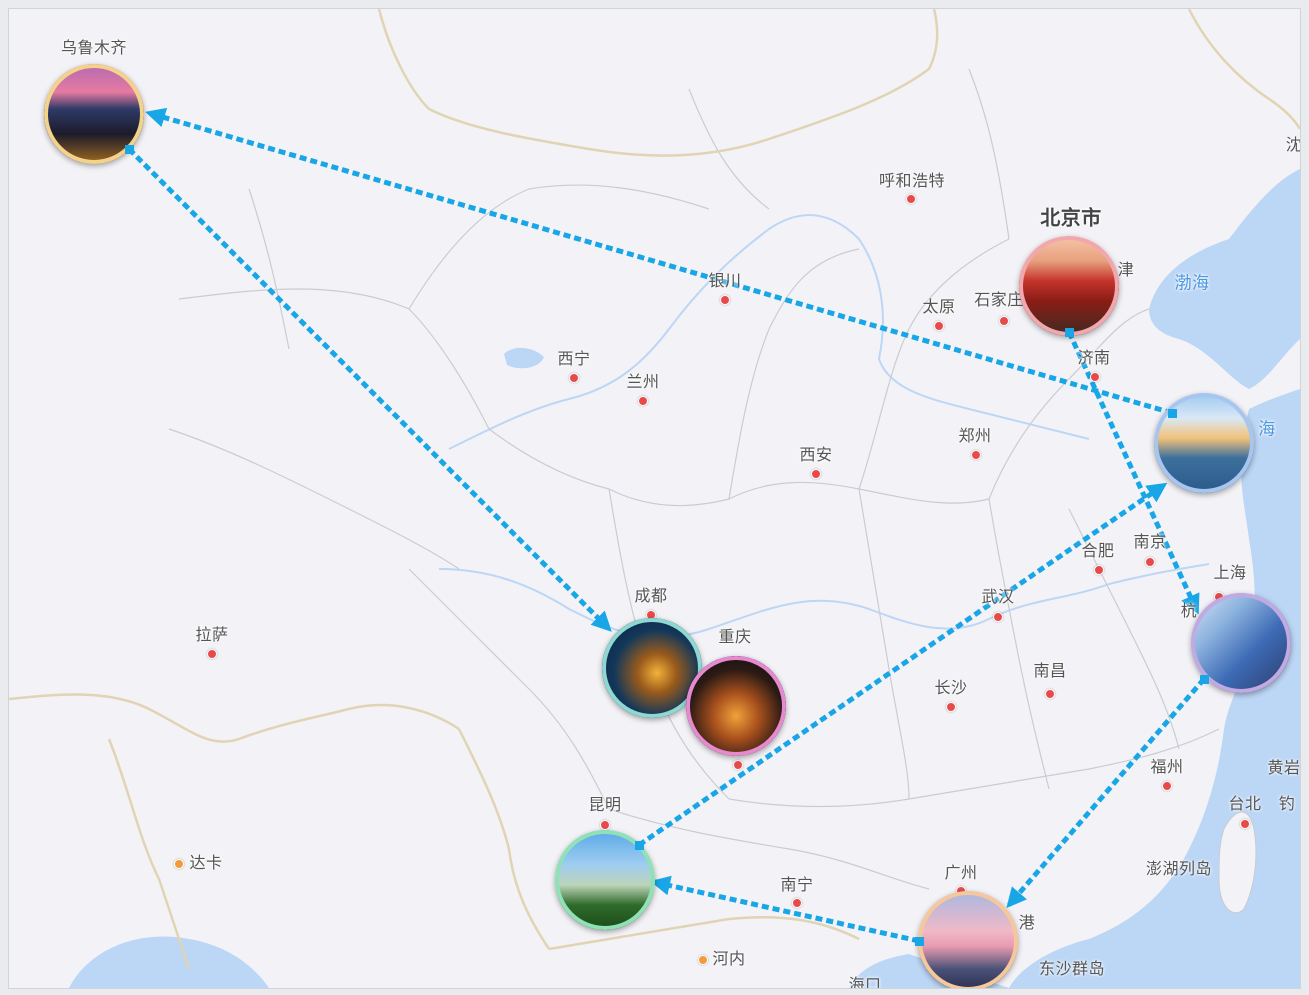  What do you see at coordinates (824, 601) in the screenshot?
I see `yangtze-river` at bounding box center [824, 601].